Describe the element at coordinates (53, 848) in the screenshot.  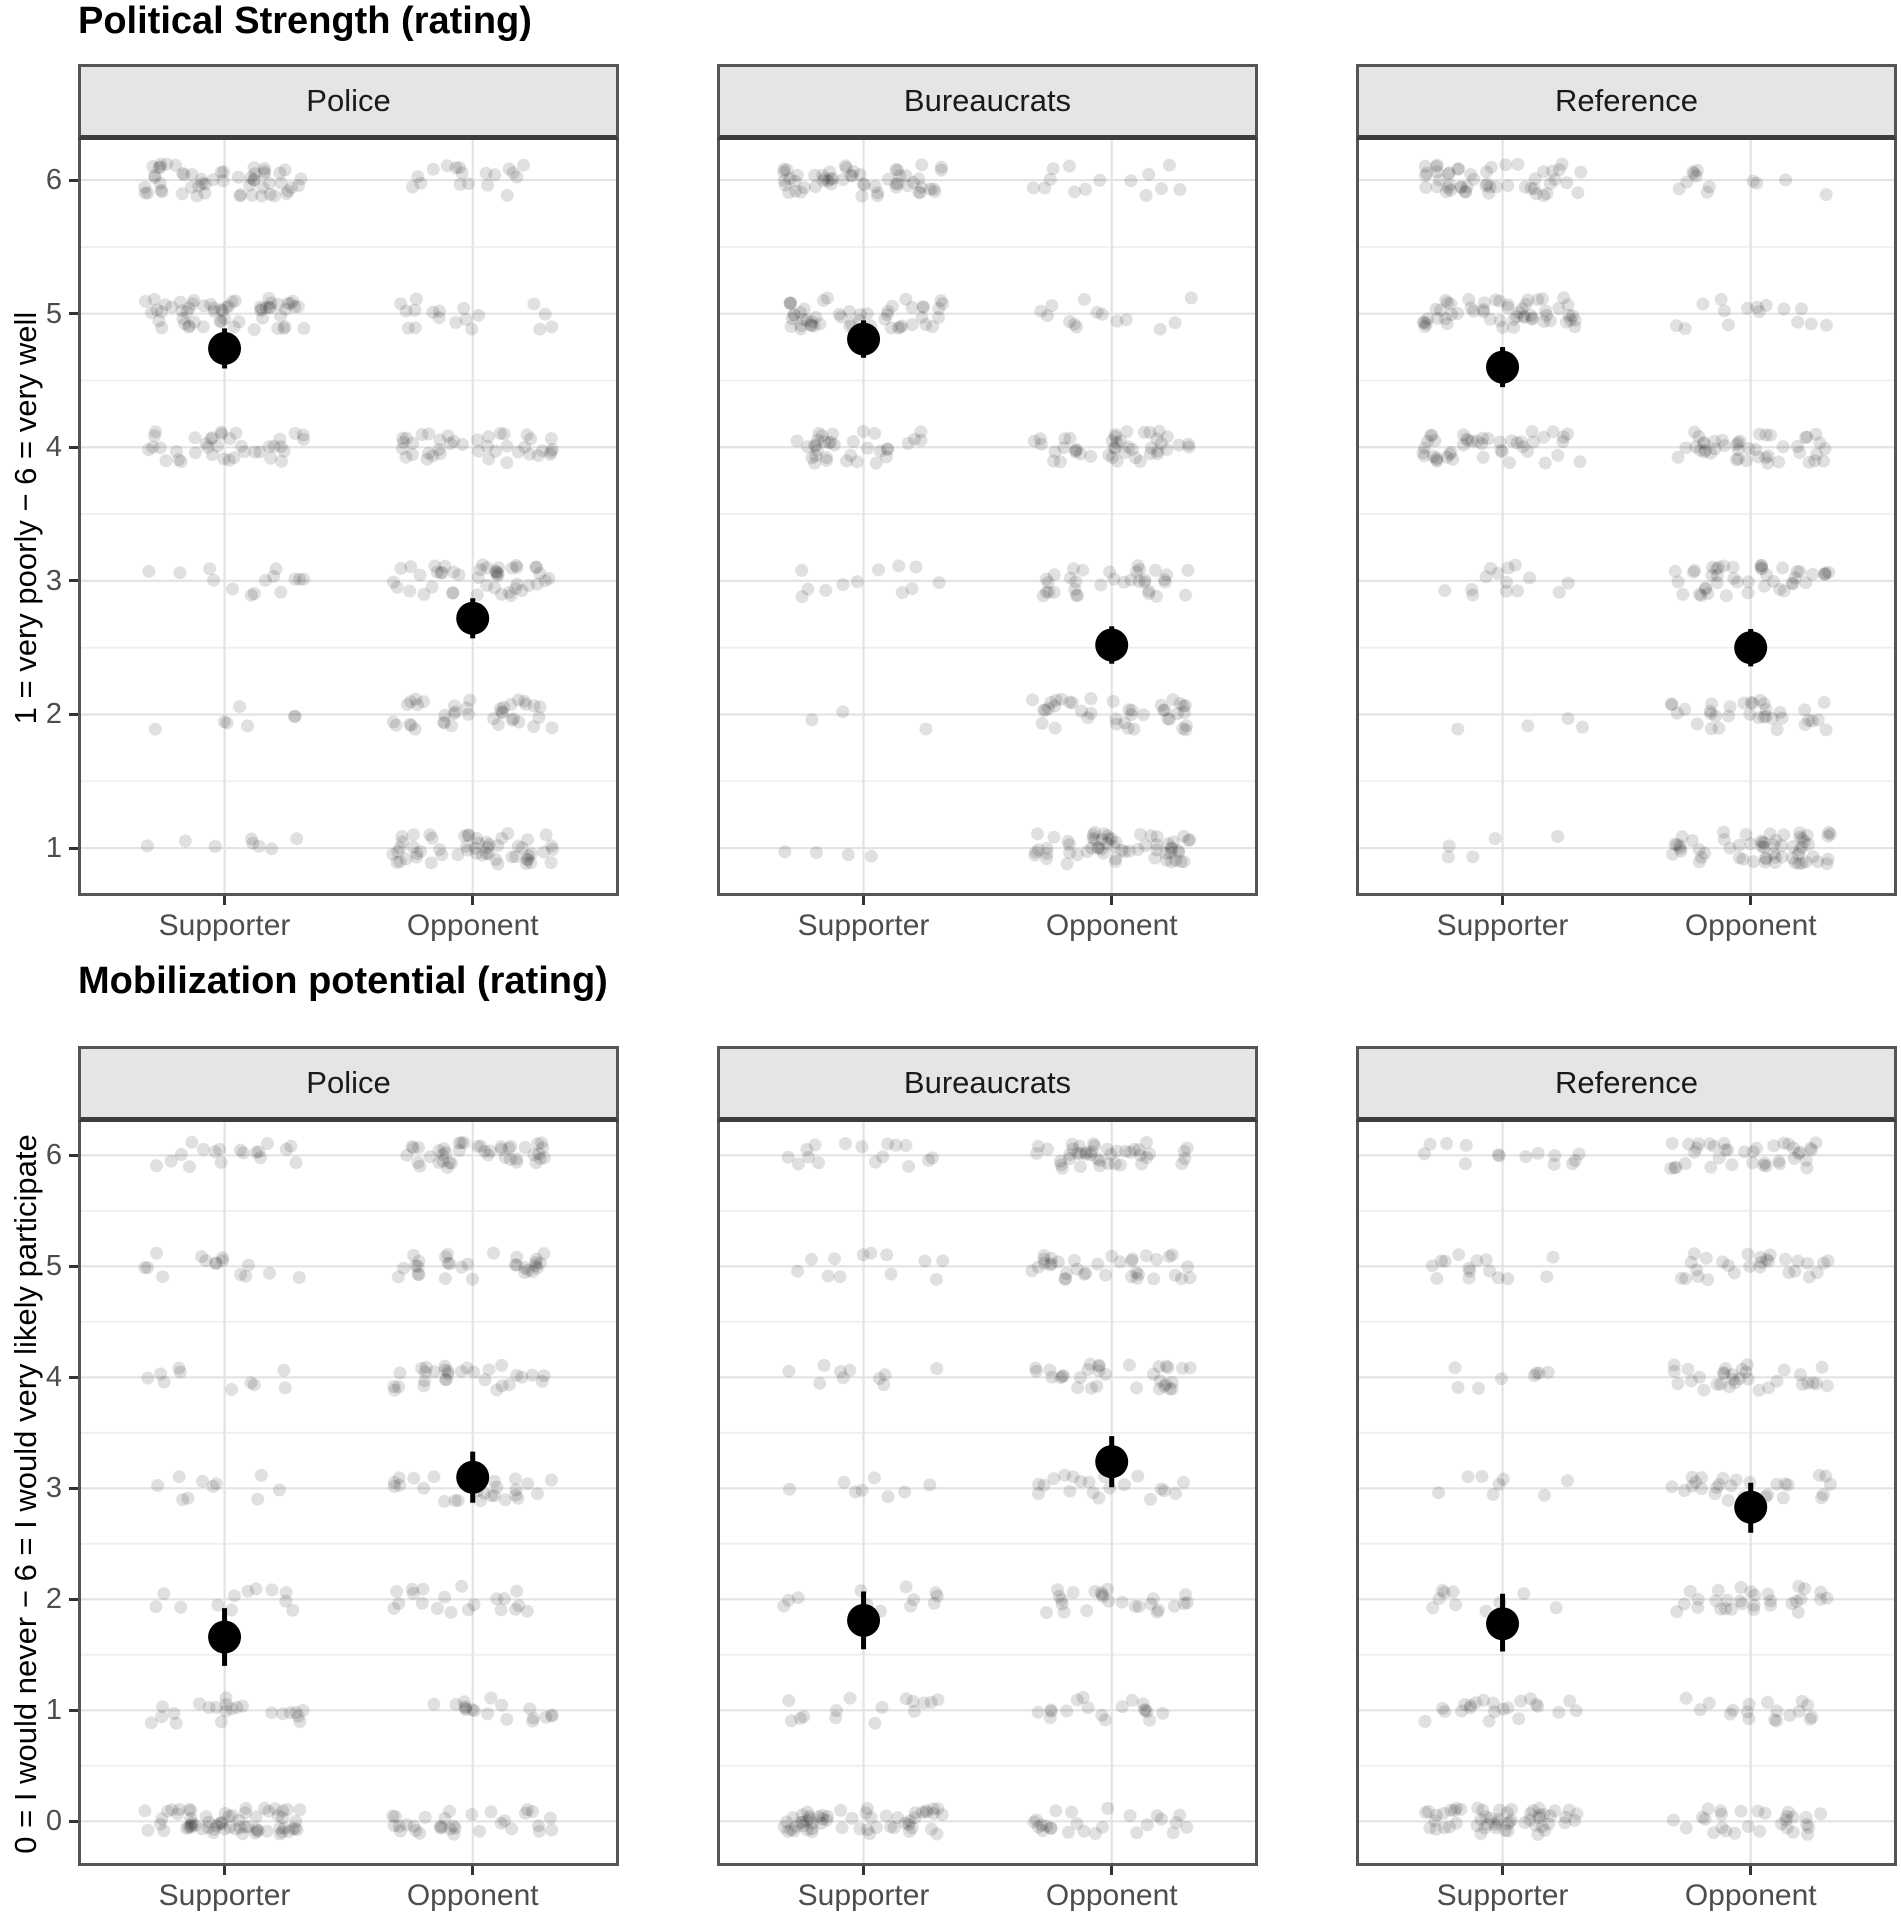
I see `y-tick-label: 1` at that location.